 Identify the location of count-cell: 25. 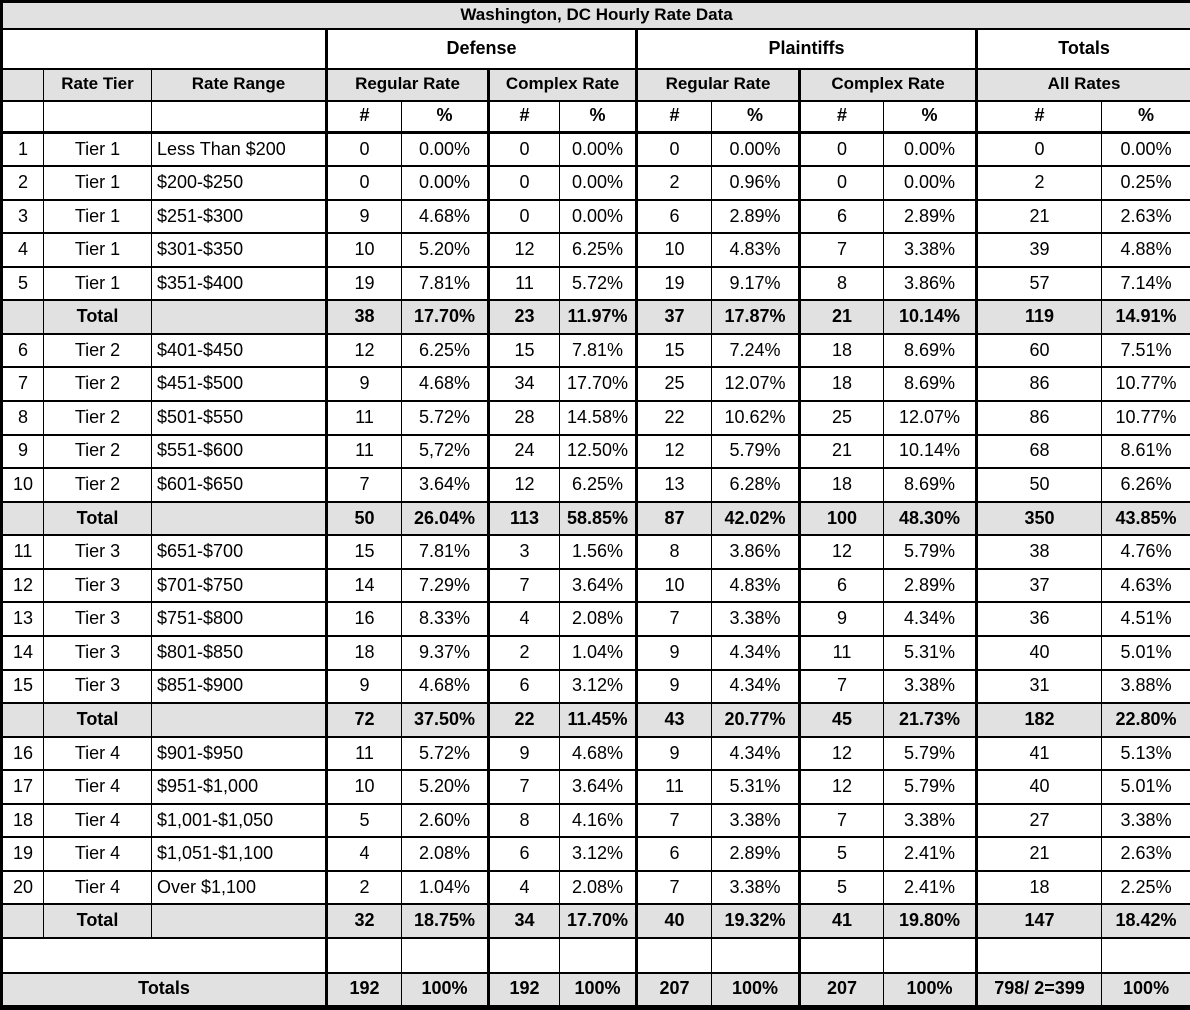
(673, 384).